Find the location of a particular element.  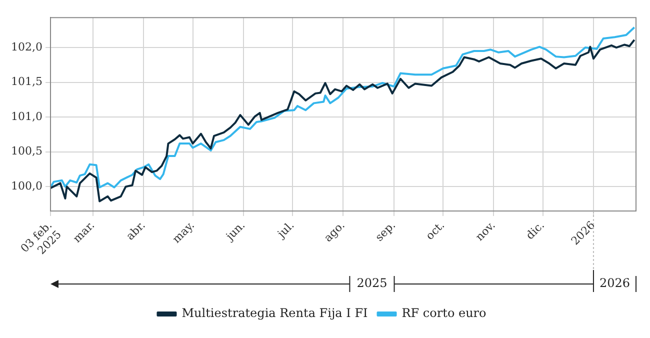

x-tick-label: sep. is located at coordinates (385, 231).